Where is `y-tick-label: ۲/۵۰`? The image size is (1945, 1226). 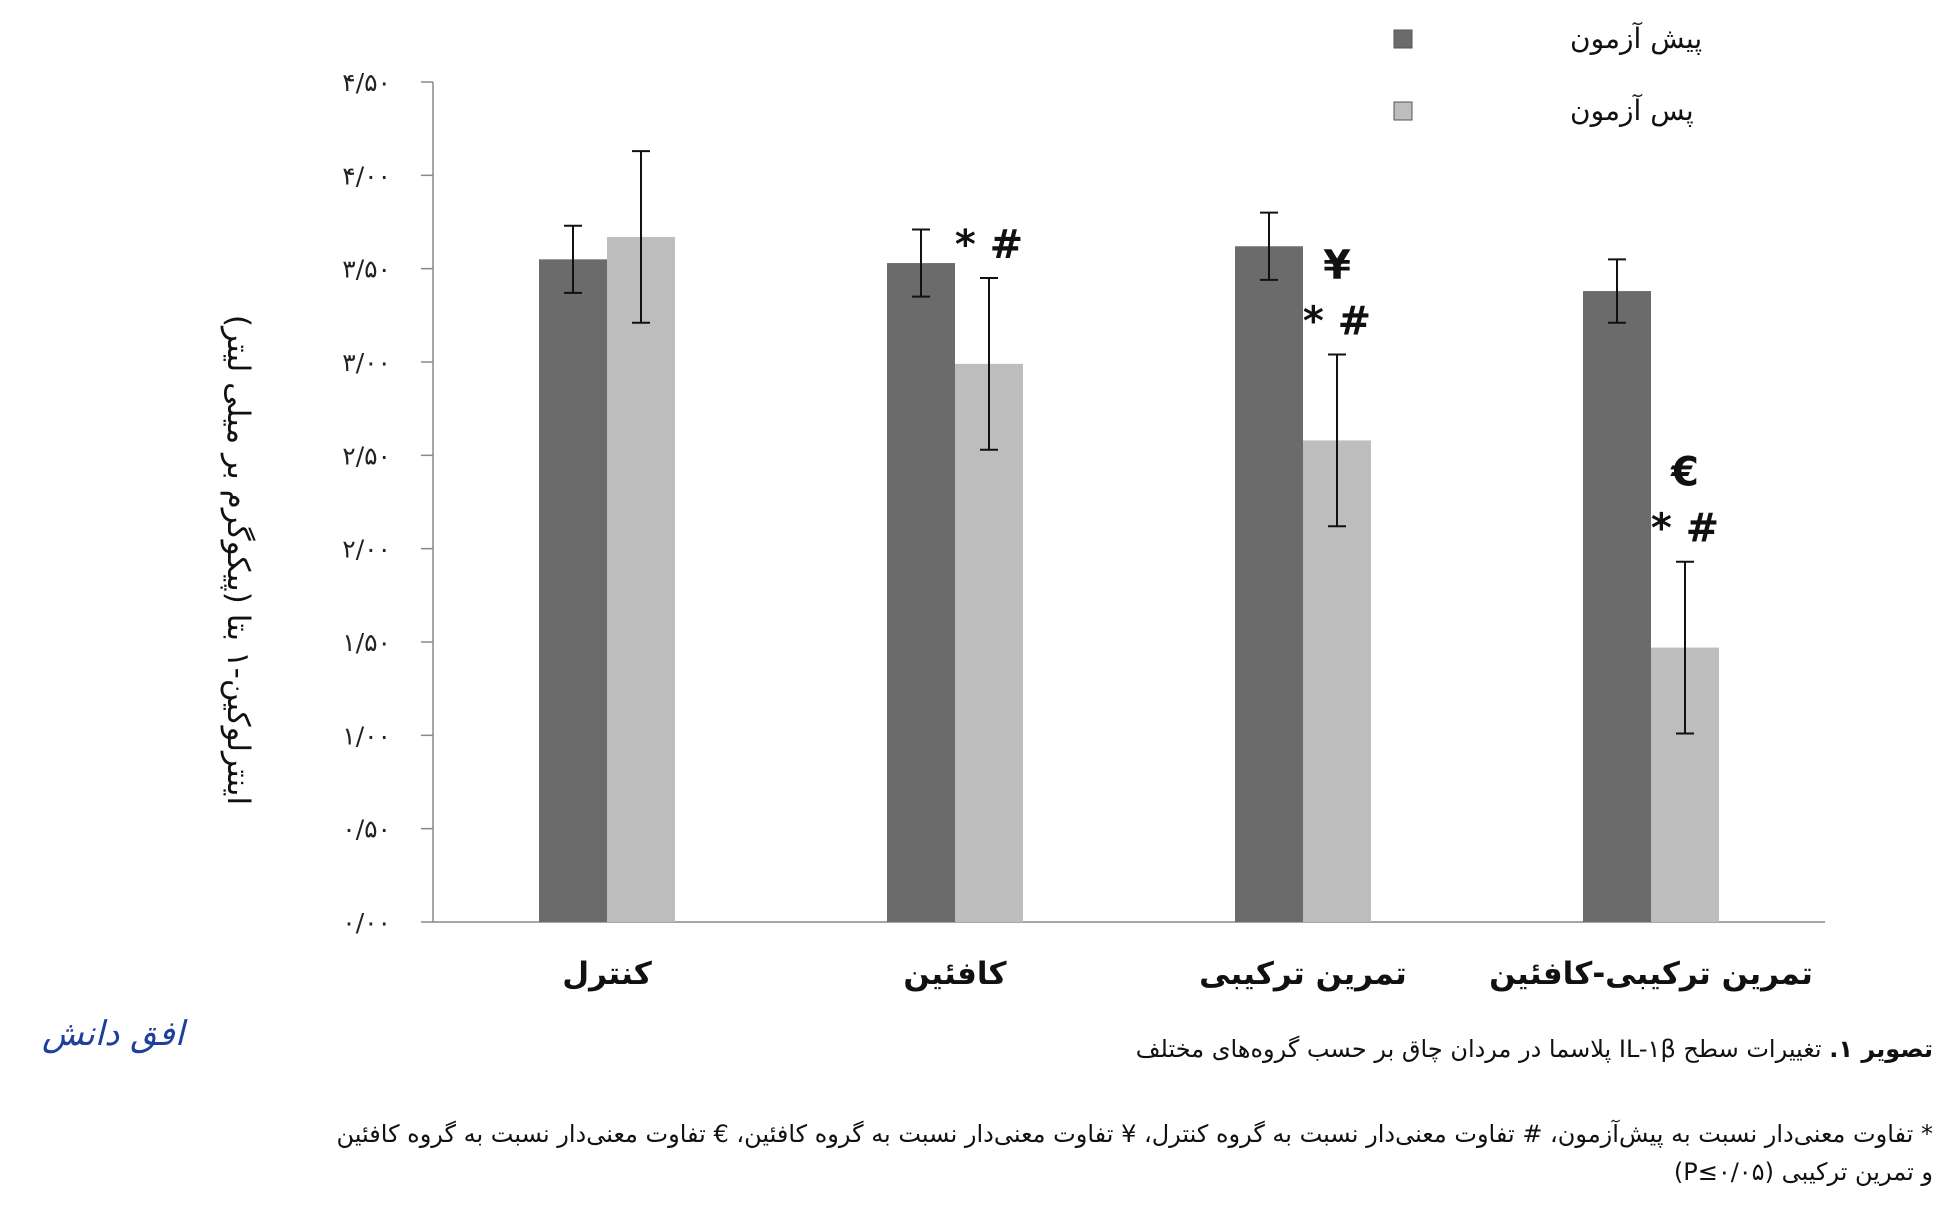
y-tick-label: ۲/۵۰ is located at coordinates (366, 455).